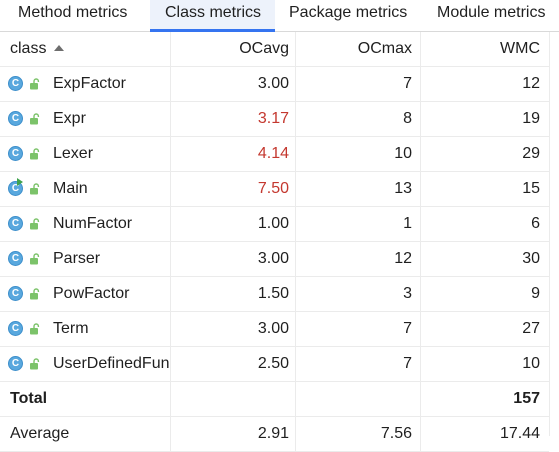 The width and height of the screenshot is (559, 452). I want to click on wmc-cell: 27, so click(531, 328).